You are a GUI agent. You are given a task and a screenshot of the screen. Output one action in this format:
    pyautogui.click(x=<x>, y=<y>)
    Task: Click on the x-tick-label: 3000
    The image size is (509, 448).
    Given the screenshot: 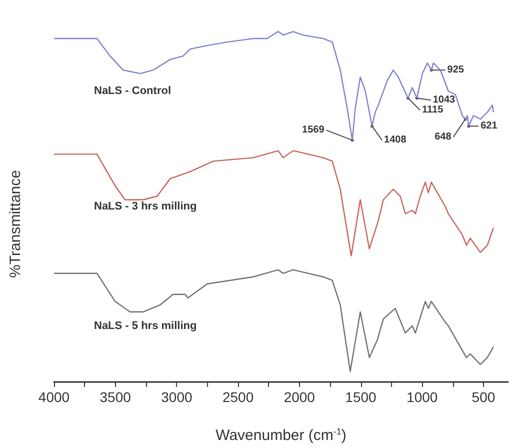 What is the action you would take?
    pyautogui.click(x=176, y=397)
    